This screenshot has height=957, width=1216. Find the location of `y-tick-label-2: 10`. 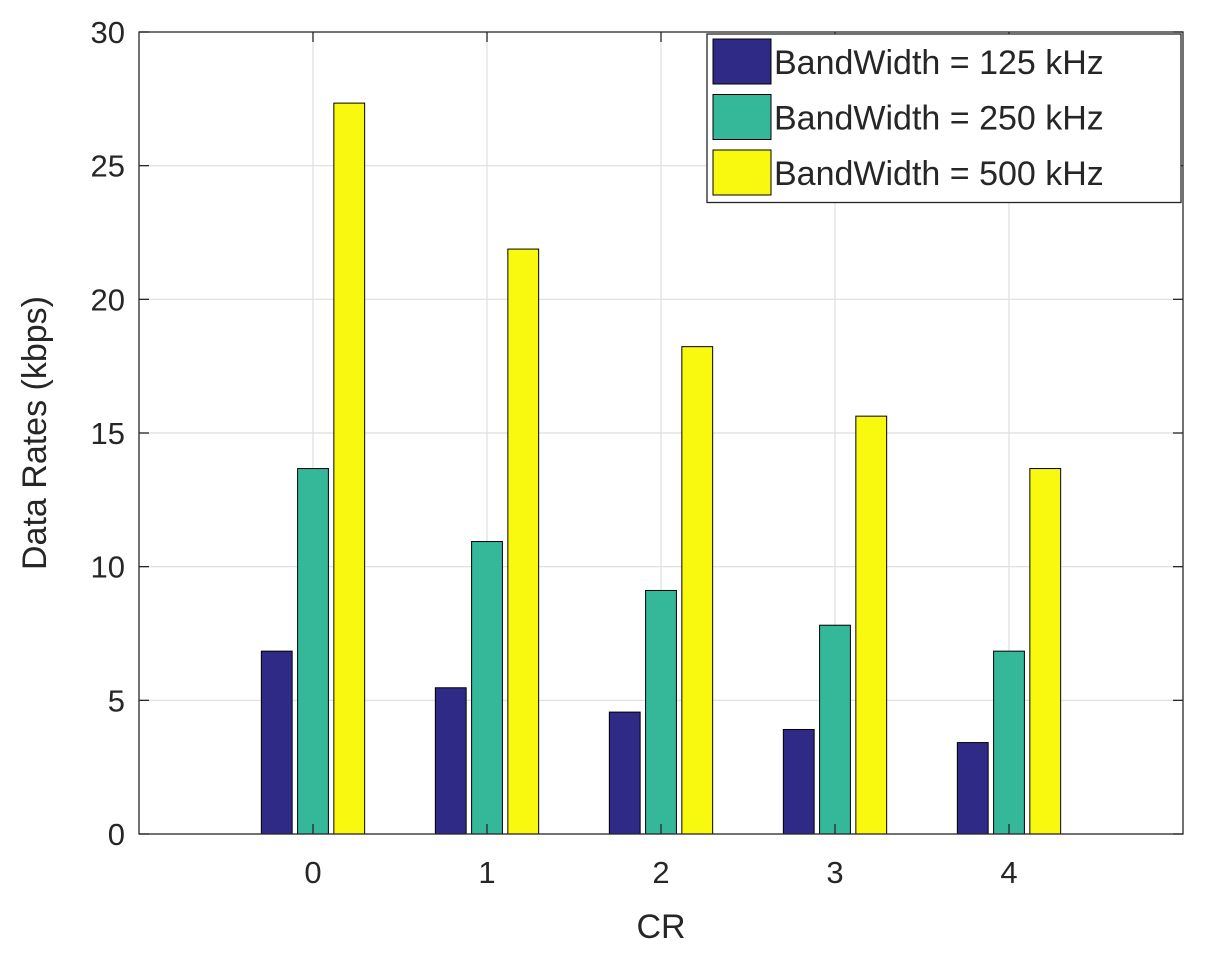

y-tick-label-2: 10 is located at coordinates (108, 567).